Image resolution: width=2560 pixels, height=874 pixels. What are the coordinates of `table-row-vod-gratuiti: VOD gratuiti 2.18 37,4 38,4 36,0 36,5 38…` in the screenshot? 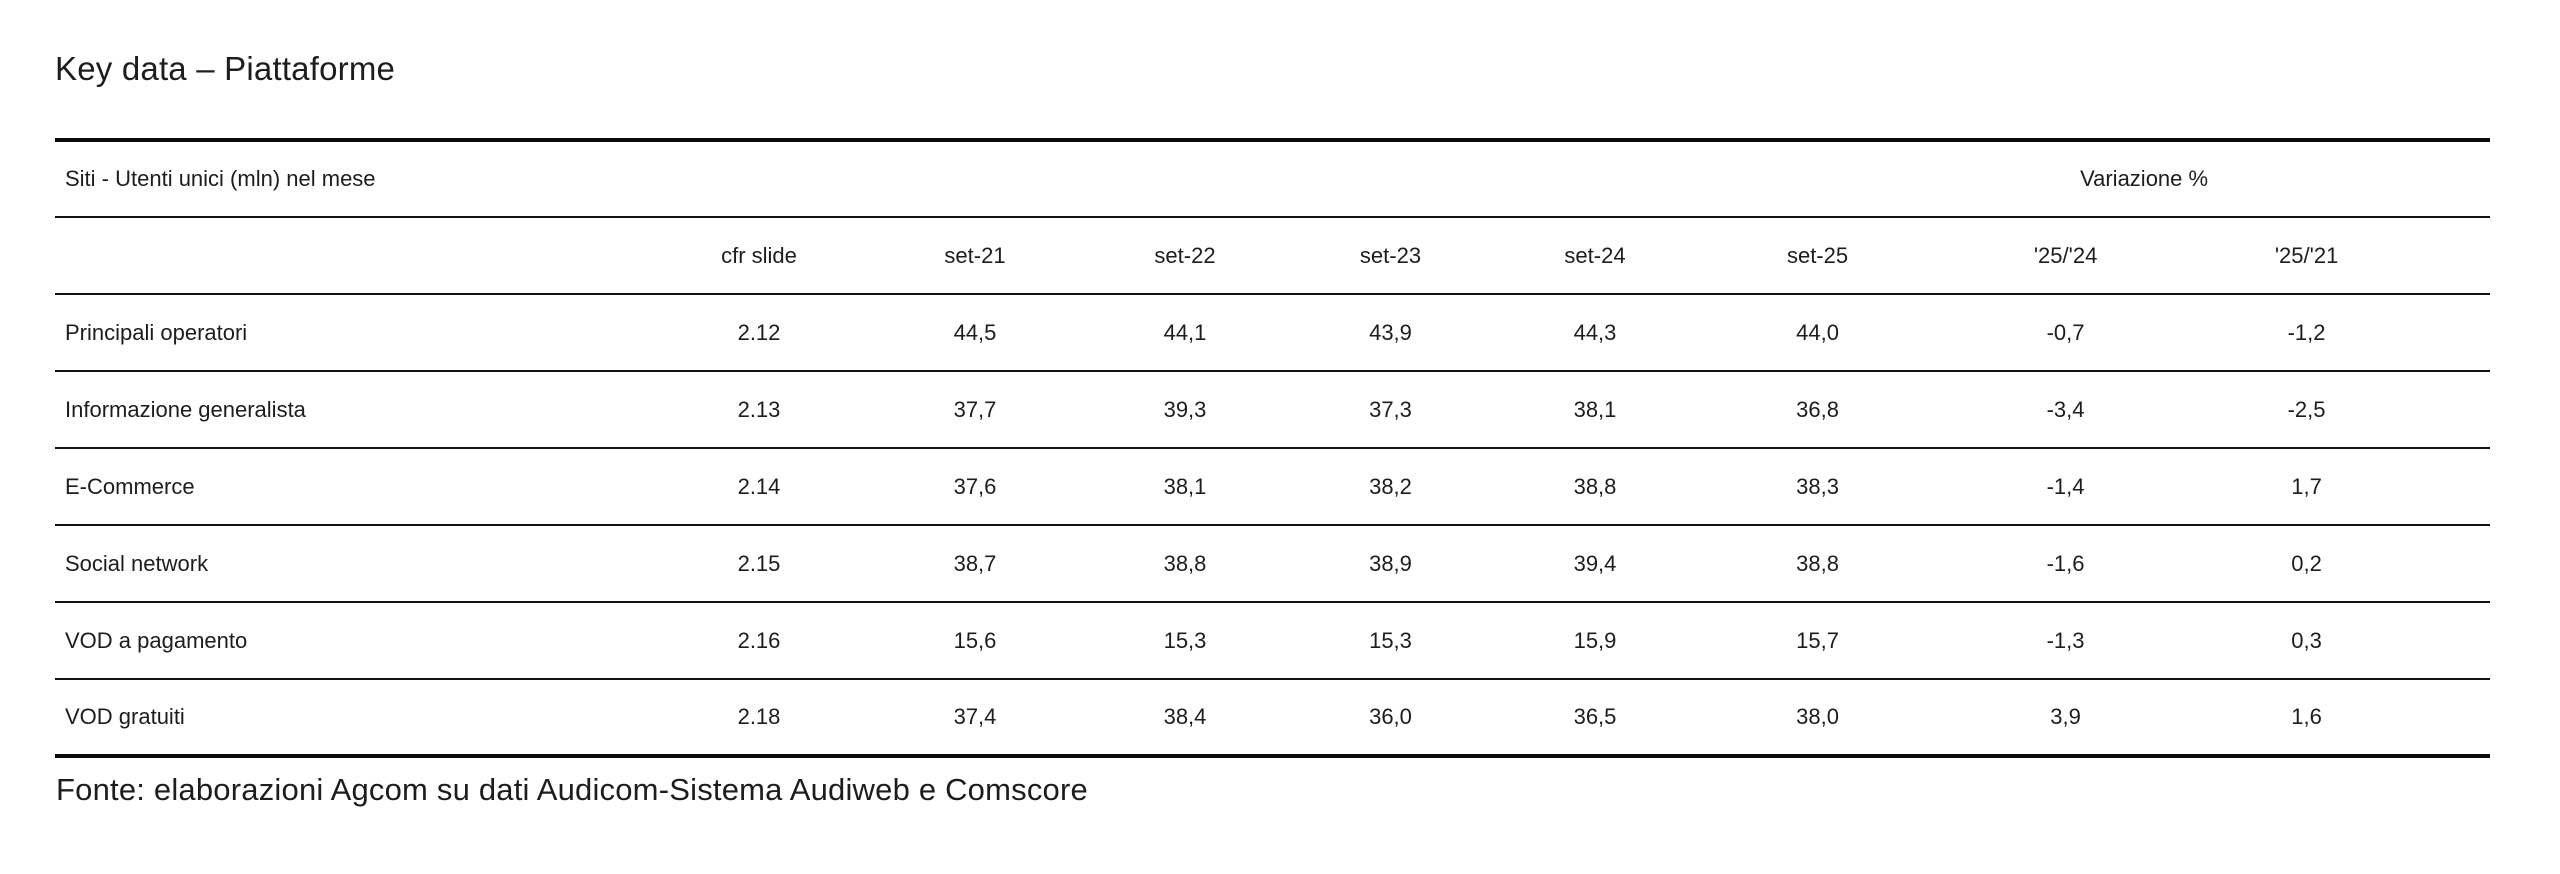 It's located at (1273, 717).